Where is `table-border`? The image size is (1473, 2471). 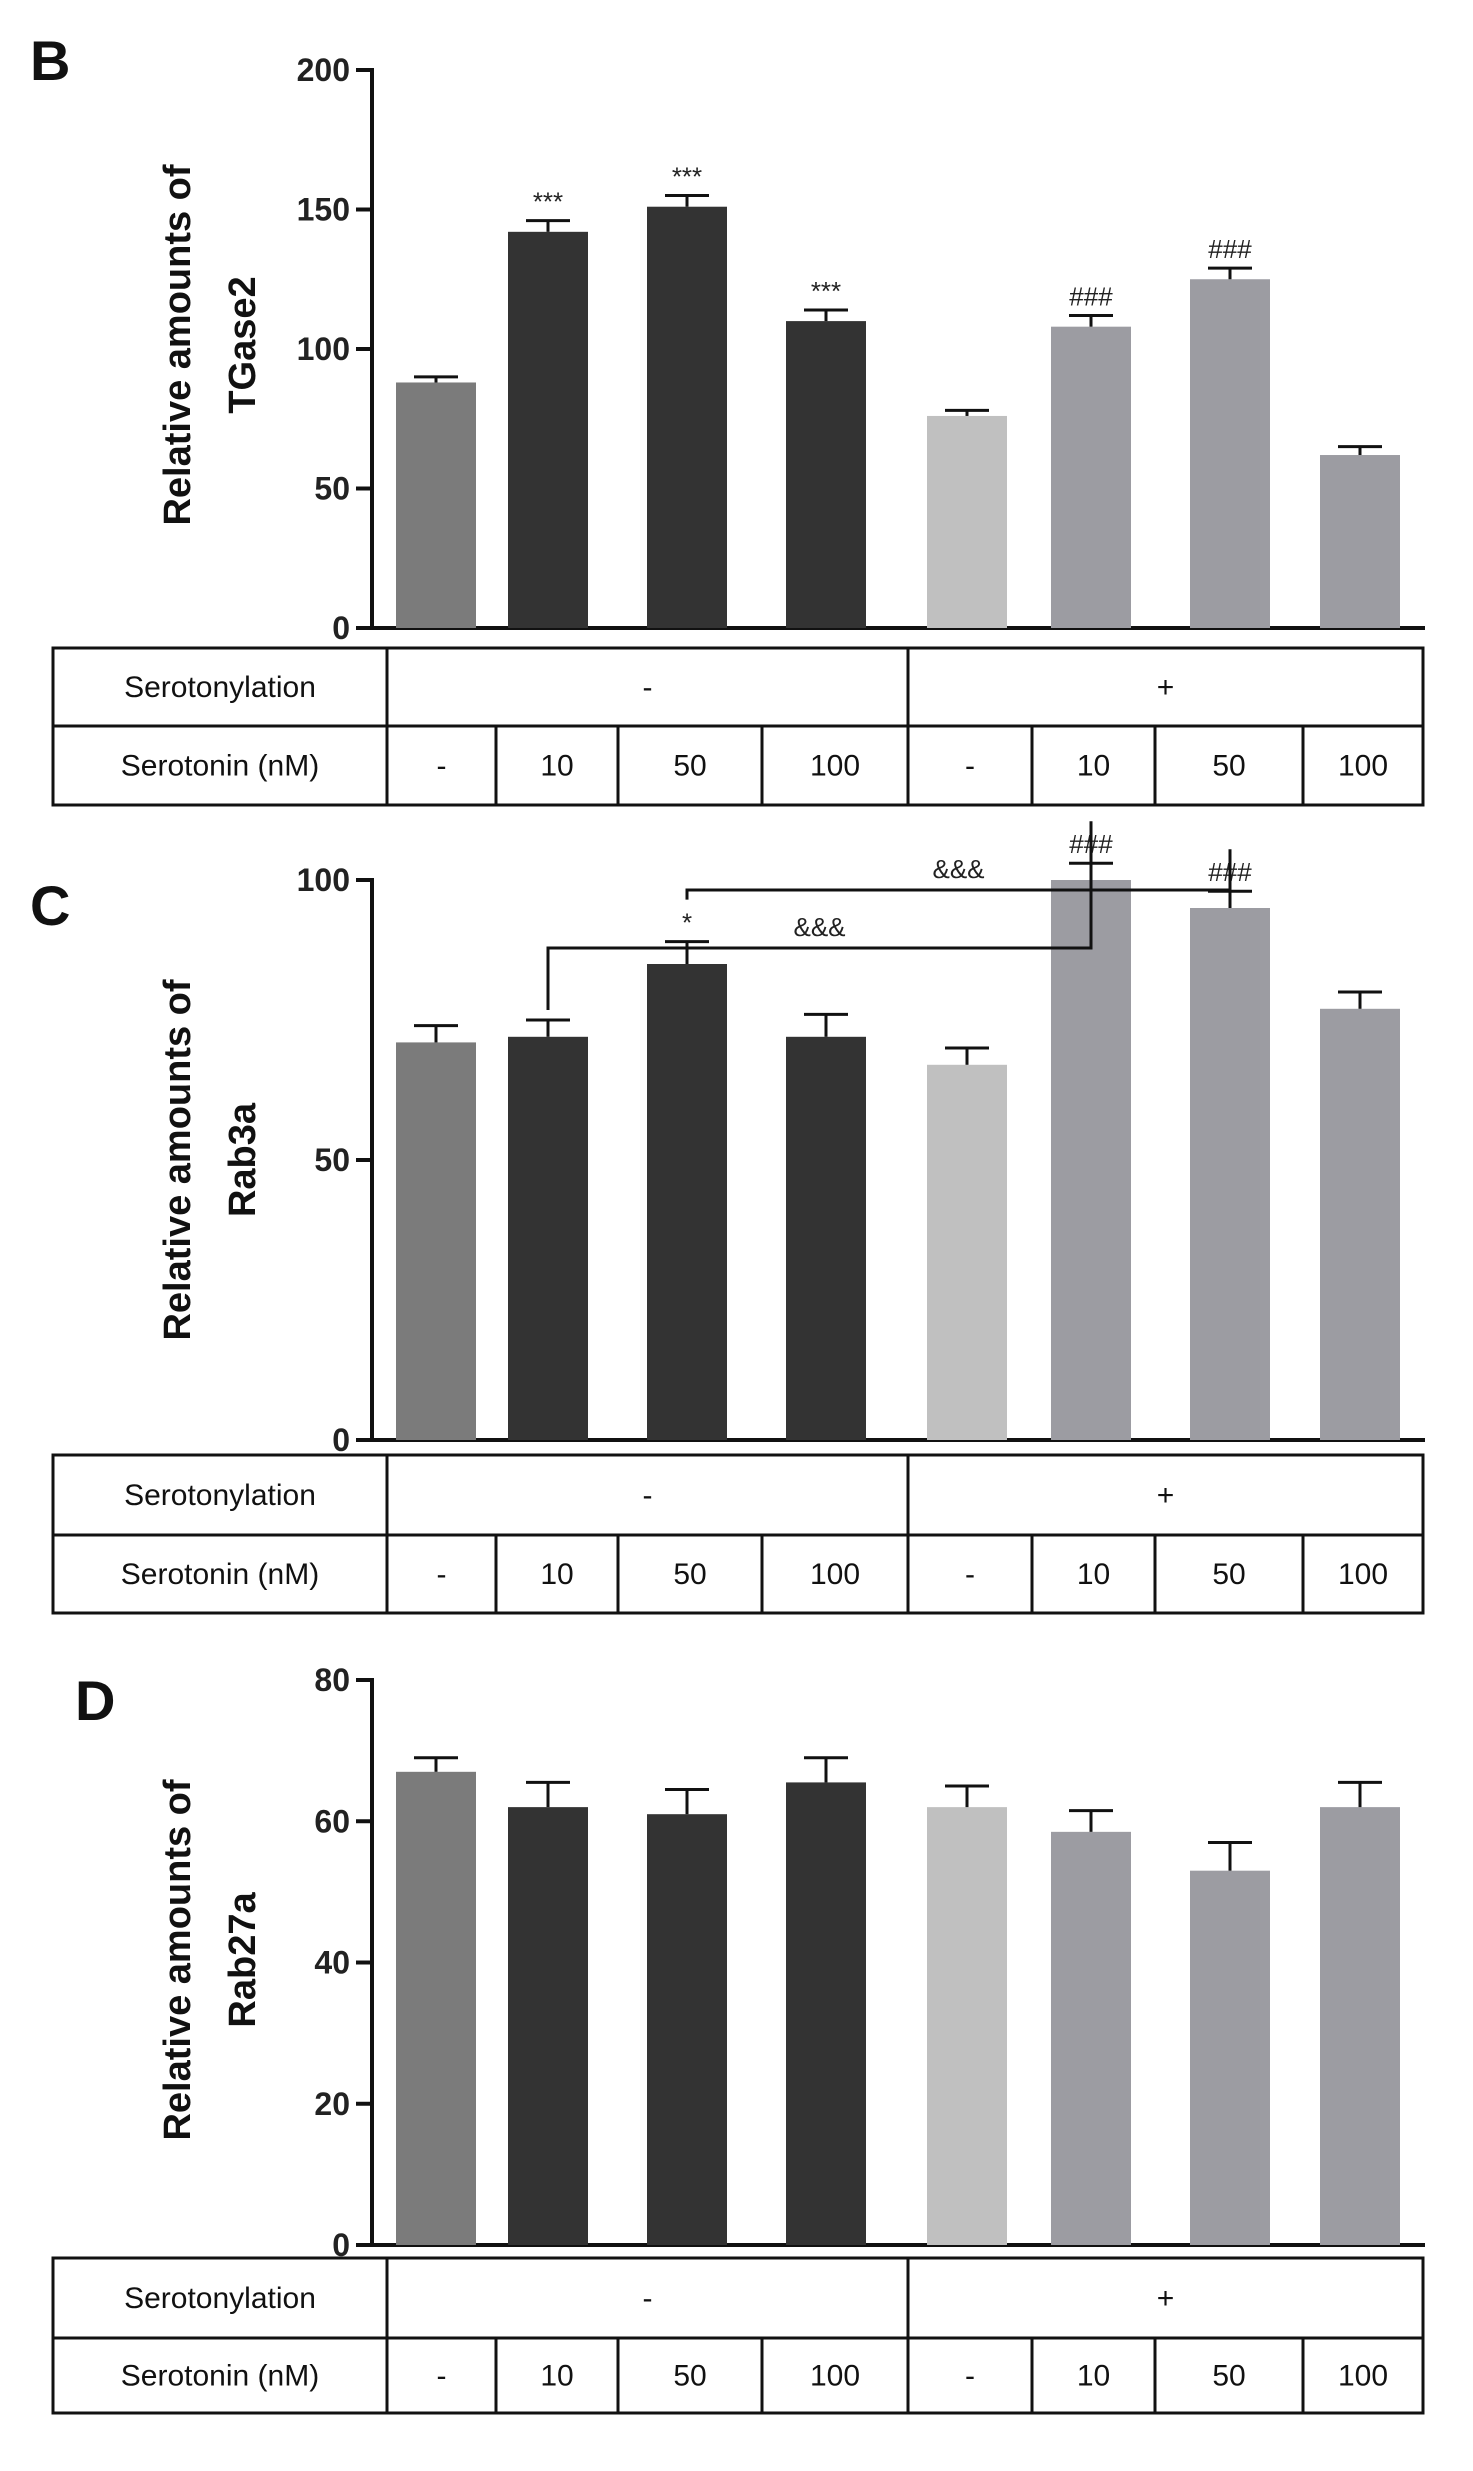 table-border is located at coordinates (738, 2335).